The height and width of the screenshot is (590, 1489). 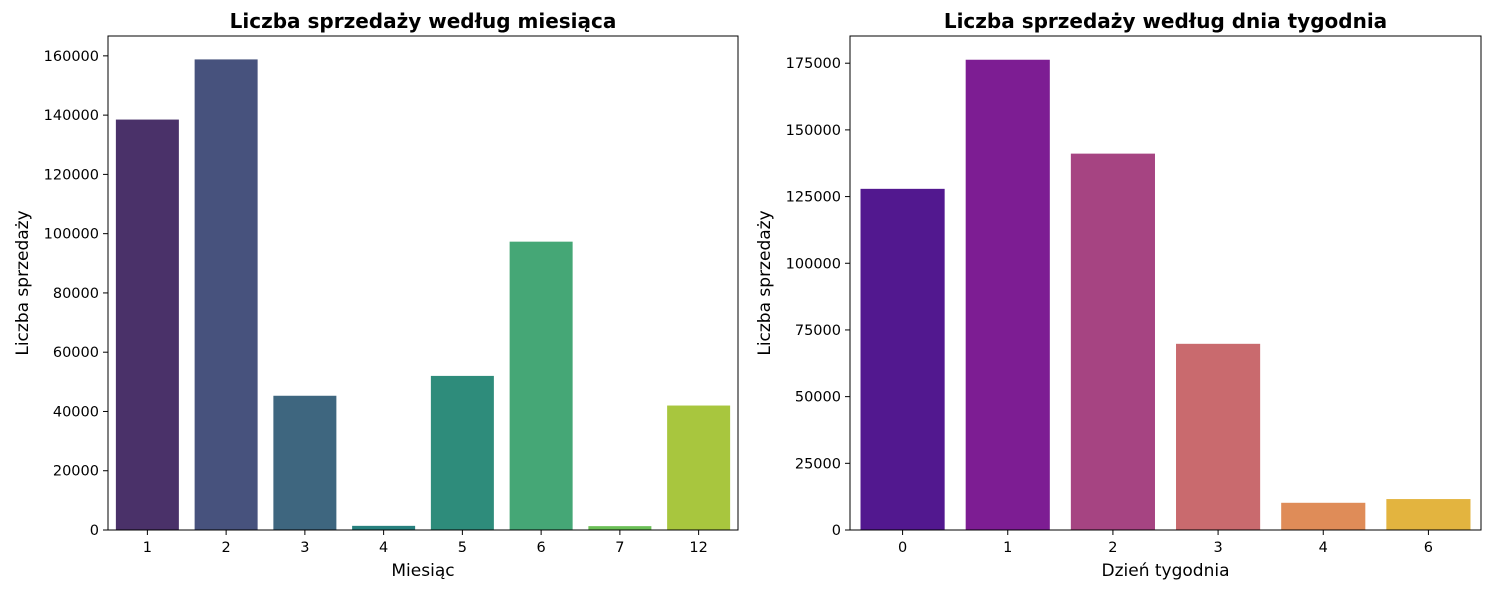 I want to click on y-tick-label: 160000, so click(x=71, y=57).